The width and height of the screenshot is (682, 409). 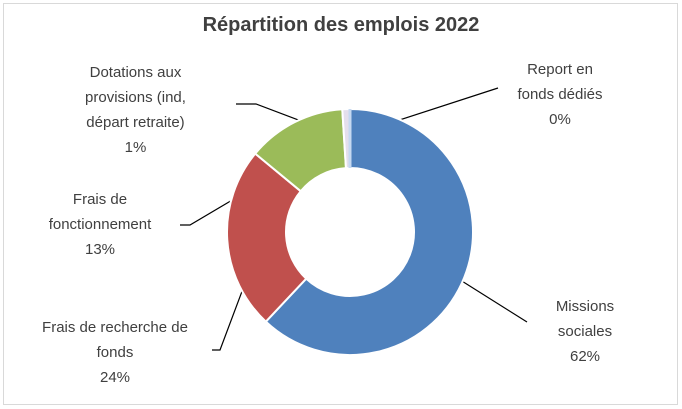 I want to click on category-label: Missions sociales, so click(x=585, y=319).